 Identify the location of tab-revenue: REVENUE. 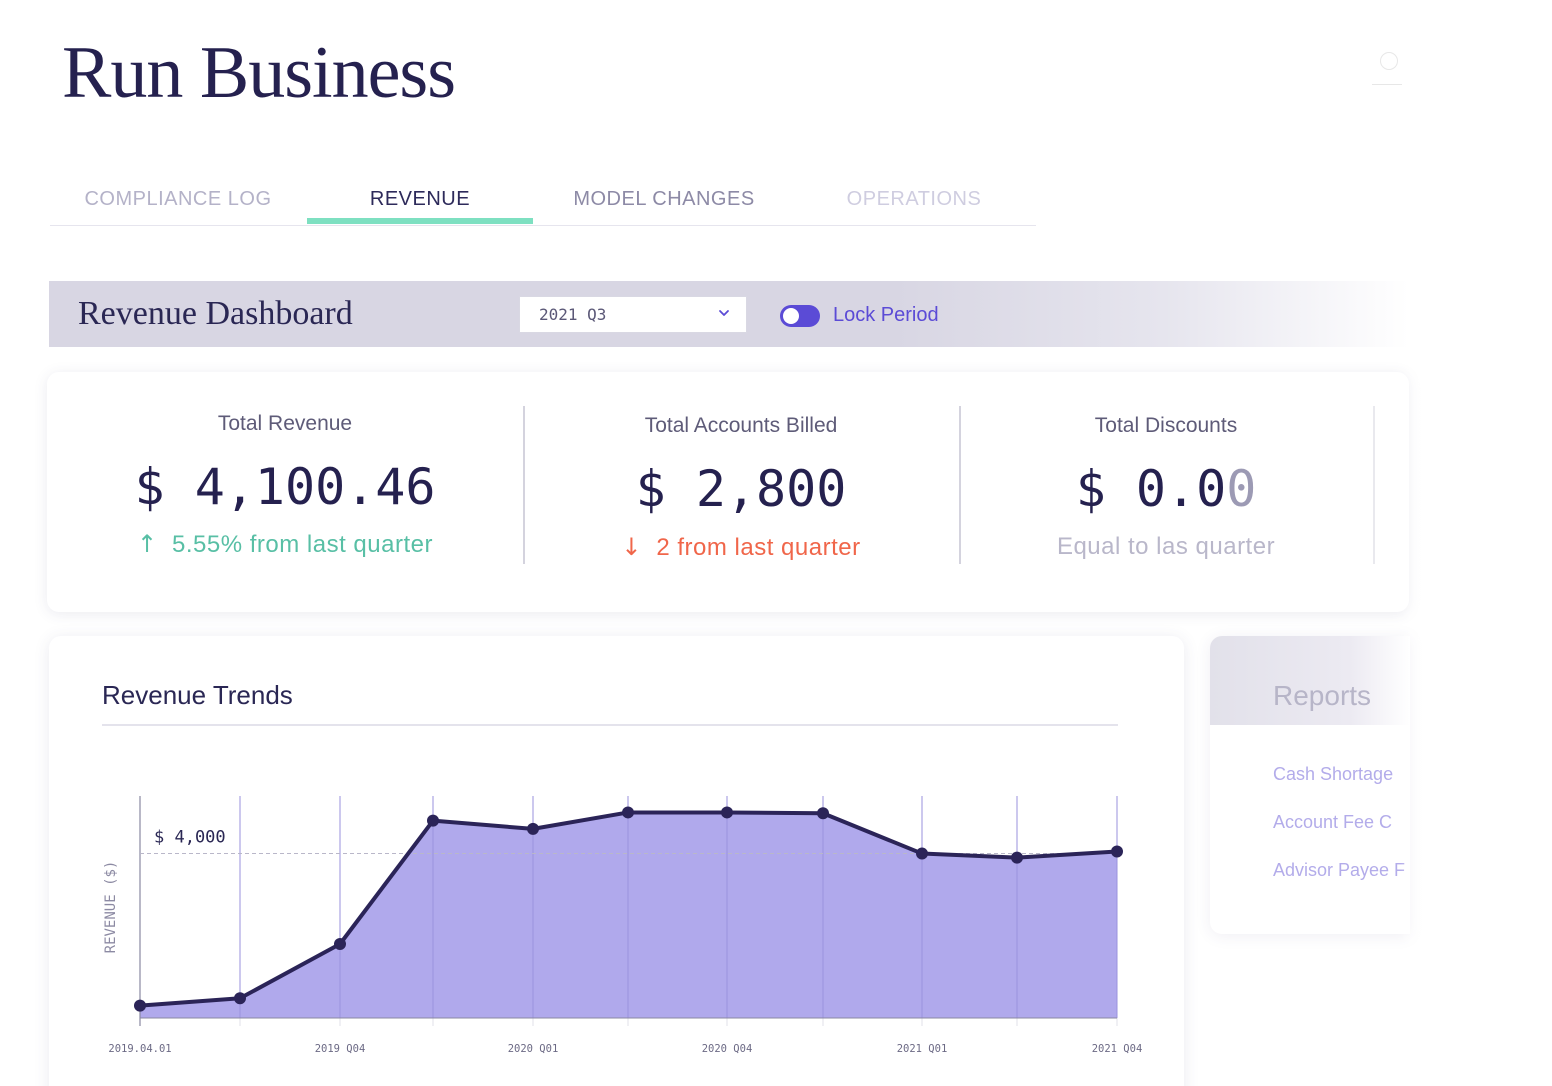
(420, 198).